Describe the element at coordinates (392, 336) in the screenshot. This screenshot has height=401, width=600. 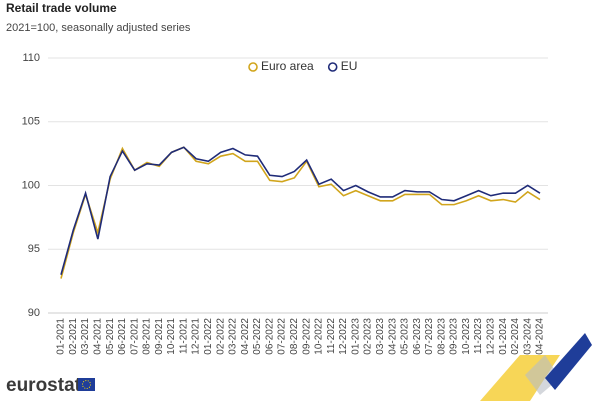
I see `x-tick-label: 04-2023` at that location.